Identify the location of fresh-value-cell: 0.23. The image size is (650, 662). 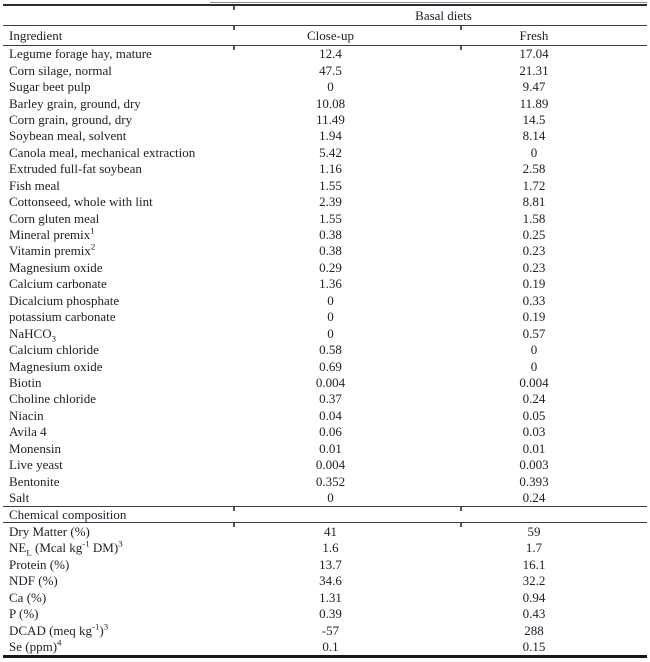
(534, 267).